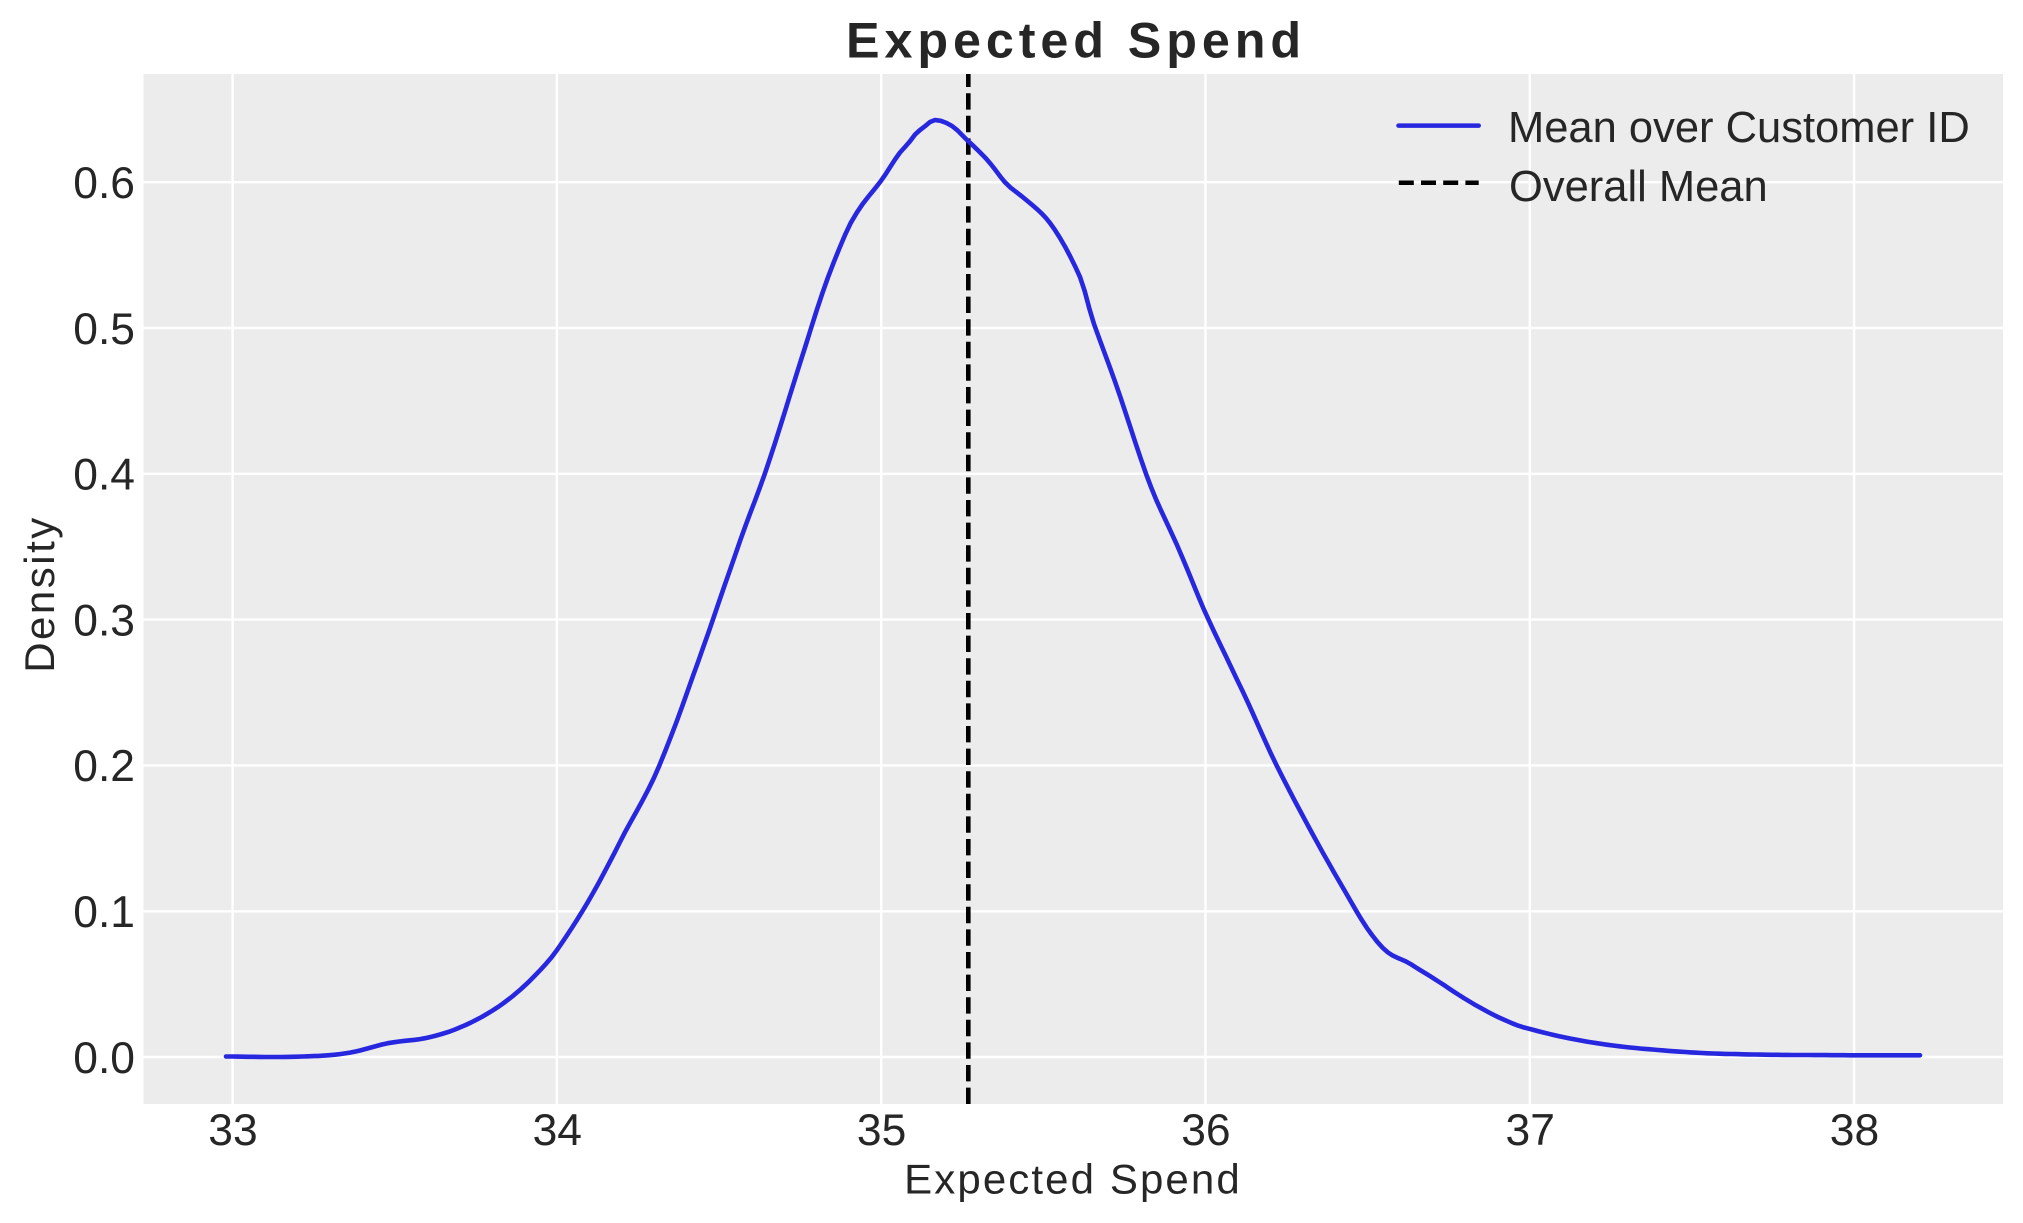 The height and width of the screenshot is (1223, 2023). I want to click on svg-text: Density, so click(39, 594).